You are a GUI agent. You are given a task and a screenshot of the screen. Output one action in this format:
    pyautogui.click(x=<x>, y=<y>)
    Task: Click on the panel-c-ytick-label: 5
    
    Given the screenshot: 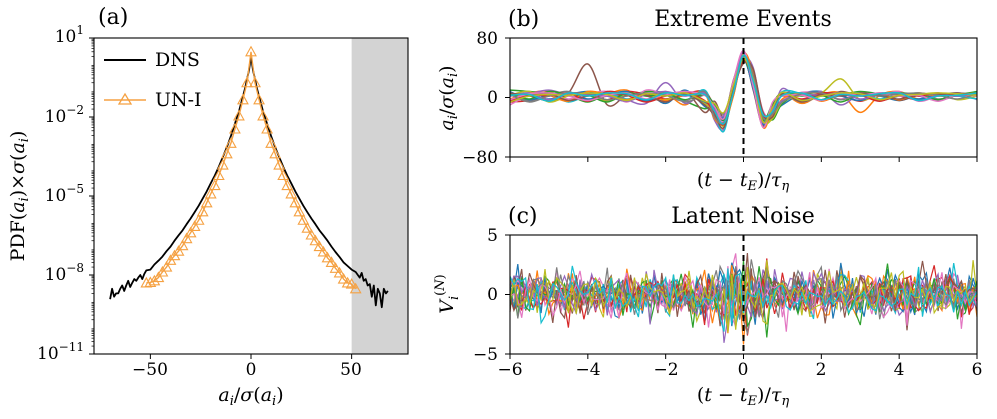 What is the action you would take?
    pyautogui.click(x=492, y=236)
    